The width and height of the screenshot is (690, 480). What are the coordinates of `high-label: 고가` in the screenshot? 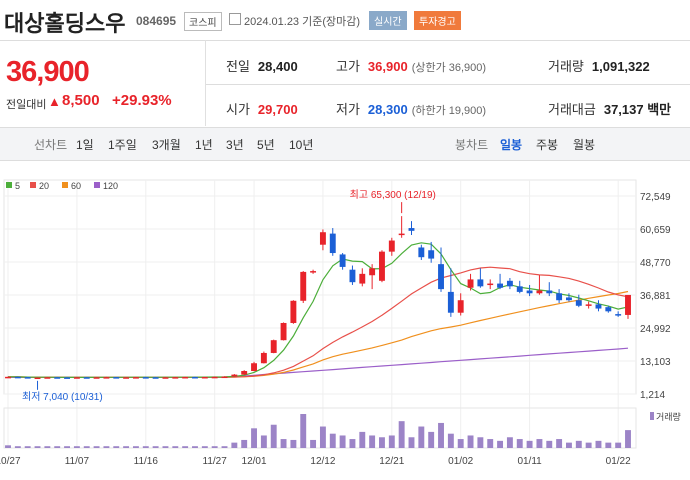 It's located at (348, 66).